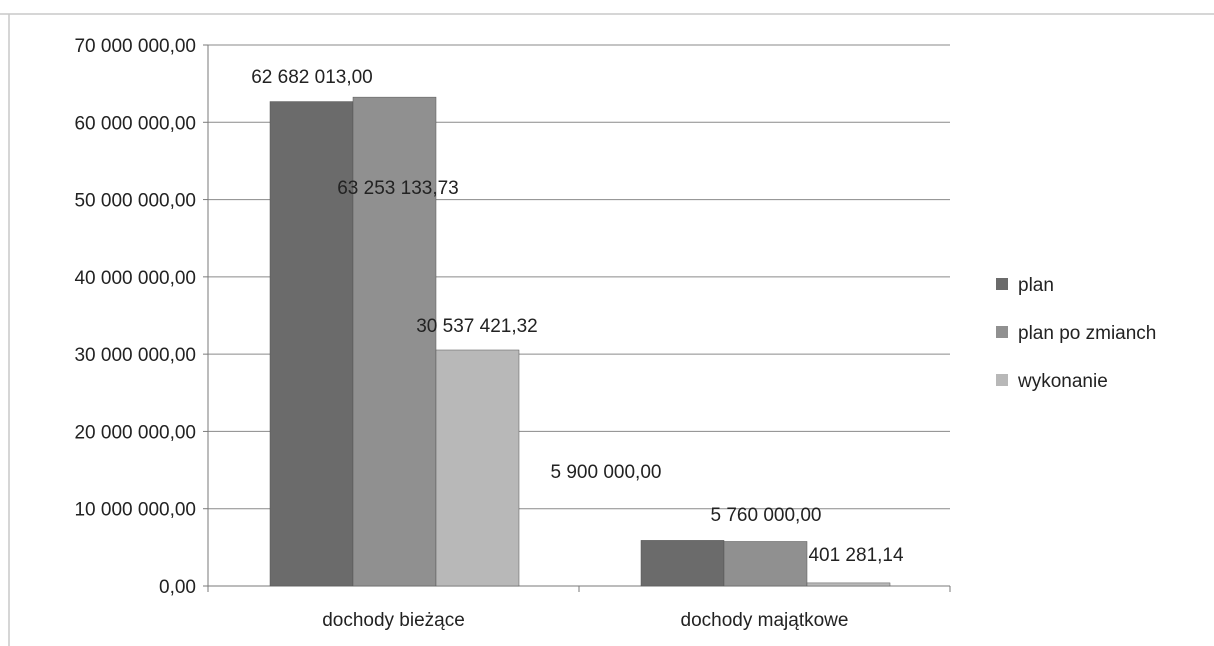 The image size is (1214, 646). I want to click on y-tick-label: 50 000 000,00, so click(135, 201).